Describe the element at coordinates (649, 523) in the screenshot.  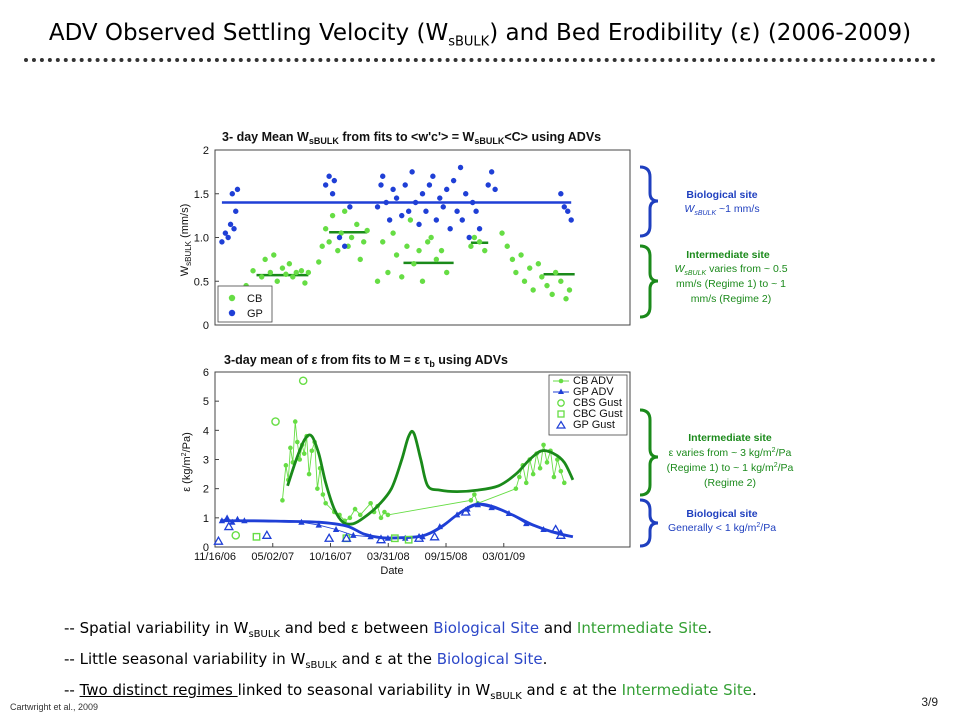
I see `bio-bottom-brace` at that location.